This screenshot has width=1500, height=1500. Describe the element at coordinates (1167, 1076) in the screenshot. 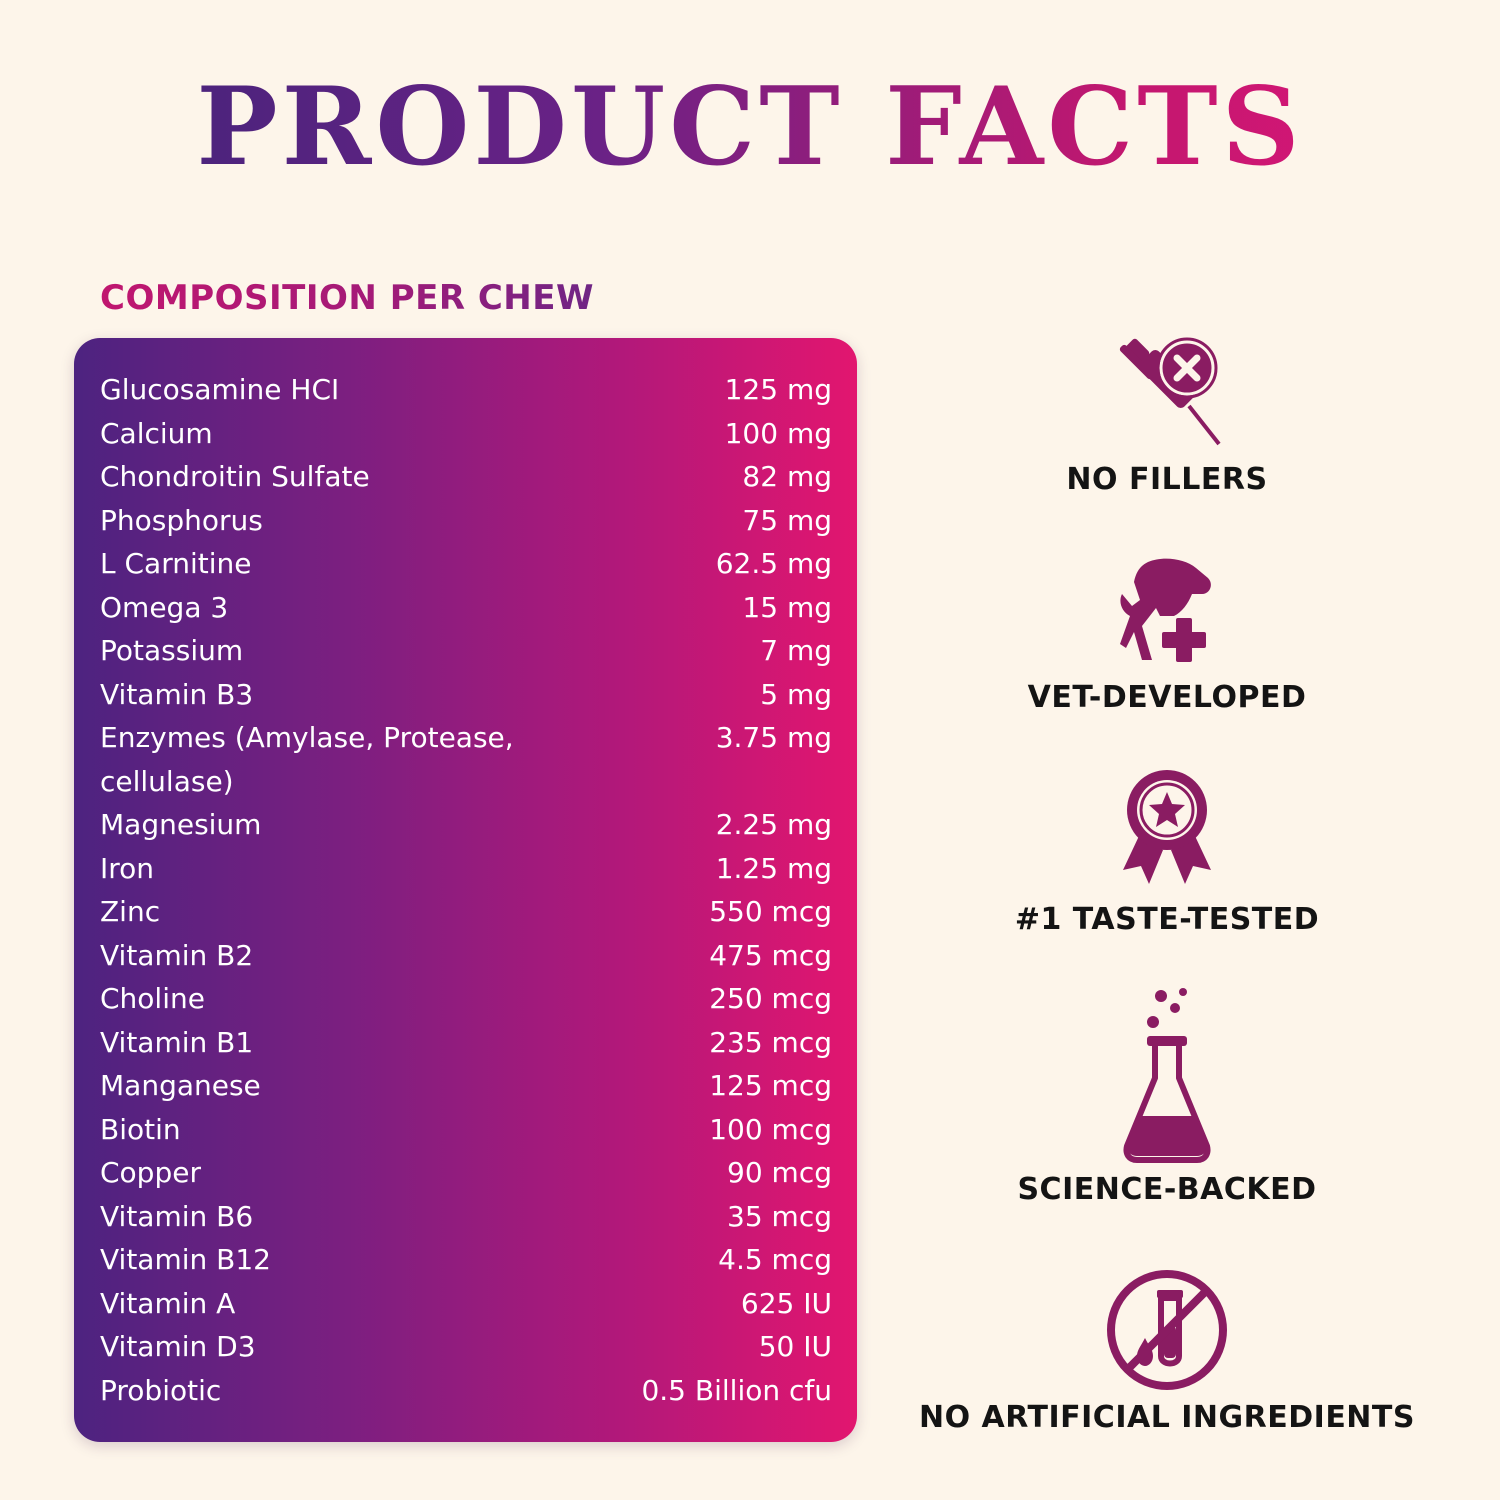

I see `flask-icon` at that location.